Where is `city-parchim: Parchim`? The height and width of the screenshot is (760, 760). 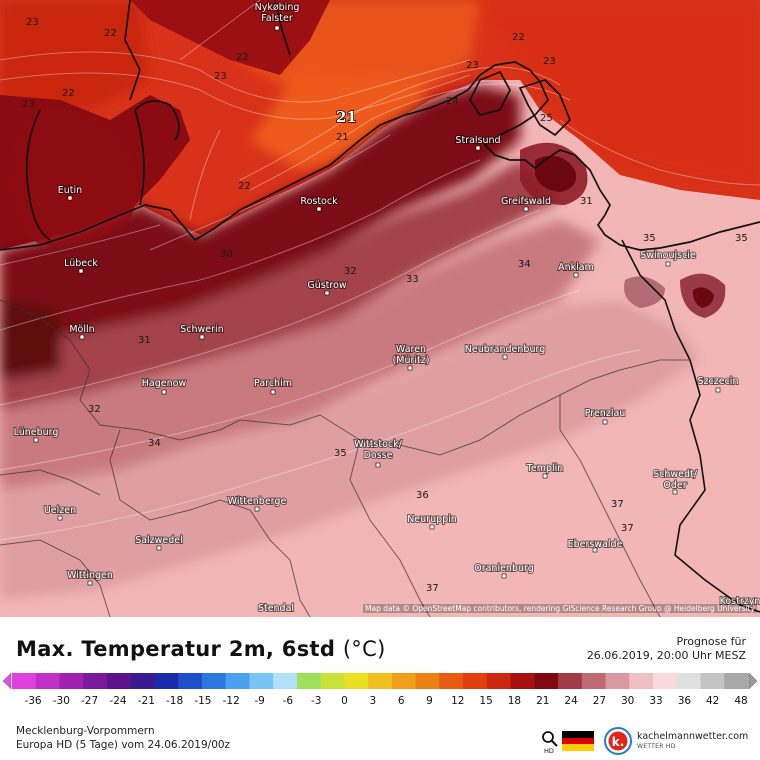
city-parchim: Parchim is located at coordinates (273, 386).